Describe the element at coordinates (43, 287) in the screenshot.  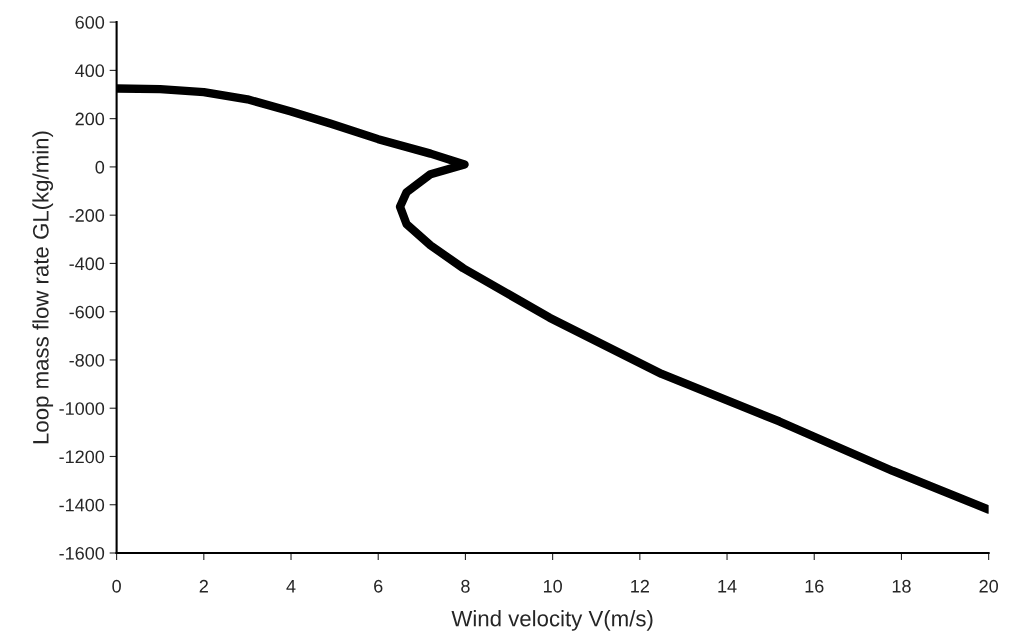
I see `y-axis-title: Loop mass flow rate GL(kg/min)` at that location.